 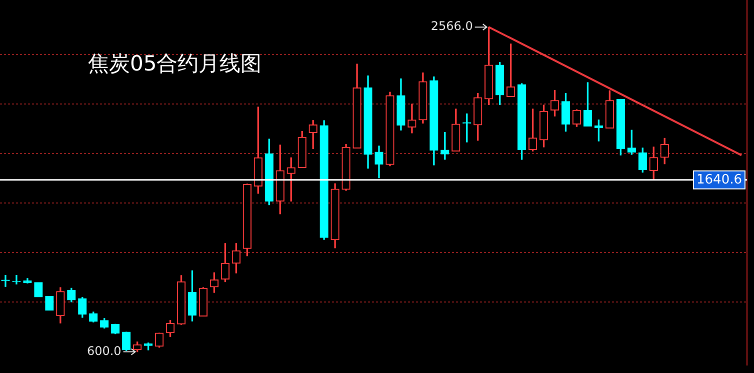 I want to click on text: 焦炭05合约月线图, so click(x=175, y=63).